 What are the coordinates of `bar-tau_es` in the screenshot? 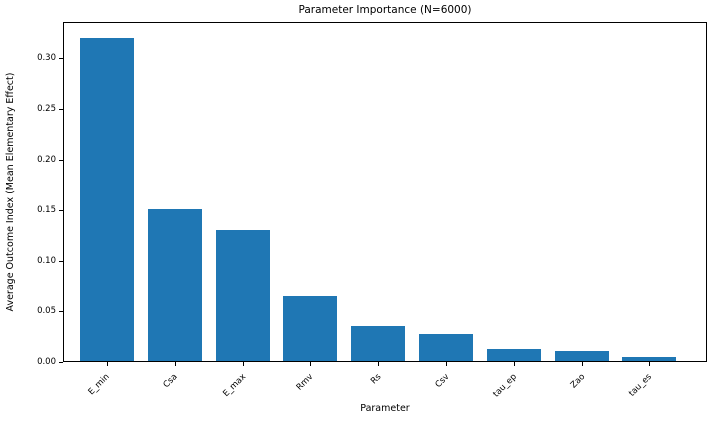 It's located at (649, 359).